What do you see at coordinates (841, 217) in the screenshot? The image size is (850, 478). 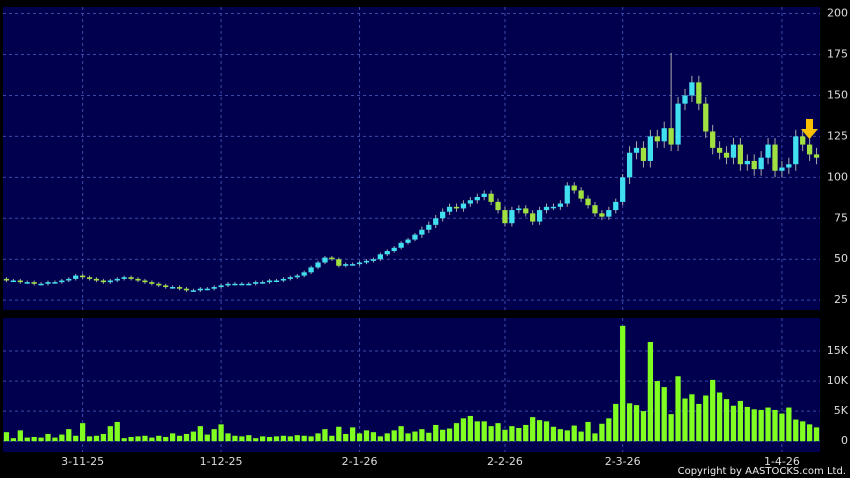 I see `y-tick-label: 75` at bounding box center [841, 217].